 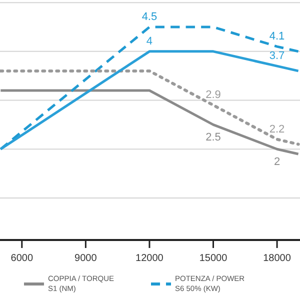 I want to click on data-label: 2.9, so click(x=213, y=95).